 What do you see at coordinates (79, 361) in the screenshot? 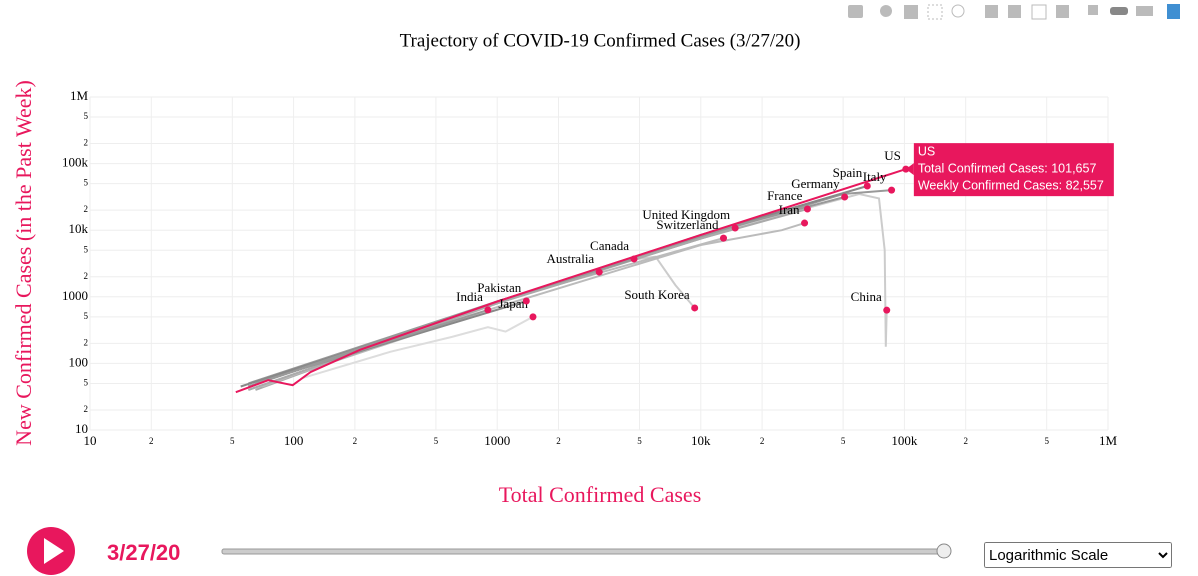
I see `y-tick-label: 100` at bounding box center [79, 361].